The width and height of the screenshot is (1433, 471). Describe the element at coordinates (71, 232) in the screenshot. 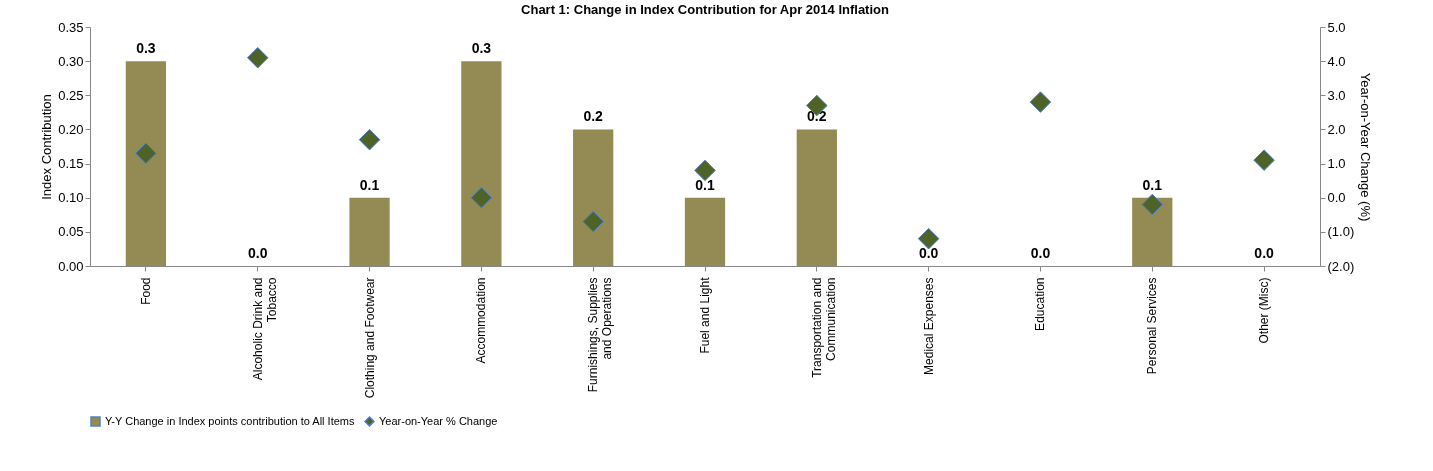

I see `y-tick-label: 0.05` at that location.